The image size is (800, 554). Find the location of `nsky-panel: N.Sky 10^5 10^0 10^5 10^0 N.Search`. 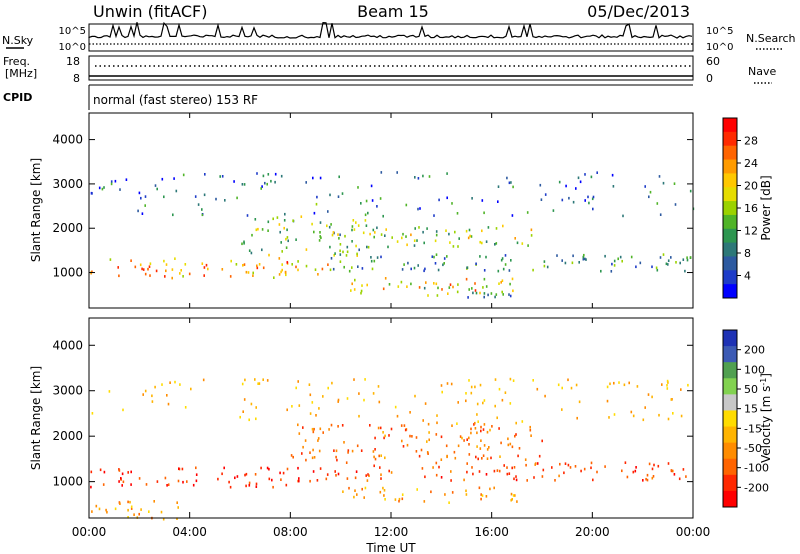

nsky-panel: N.Sky 10^5 10^0 10^5 10^0 N.Search is located at coordinates (399, 37).